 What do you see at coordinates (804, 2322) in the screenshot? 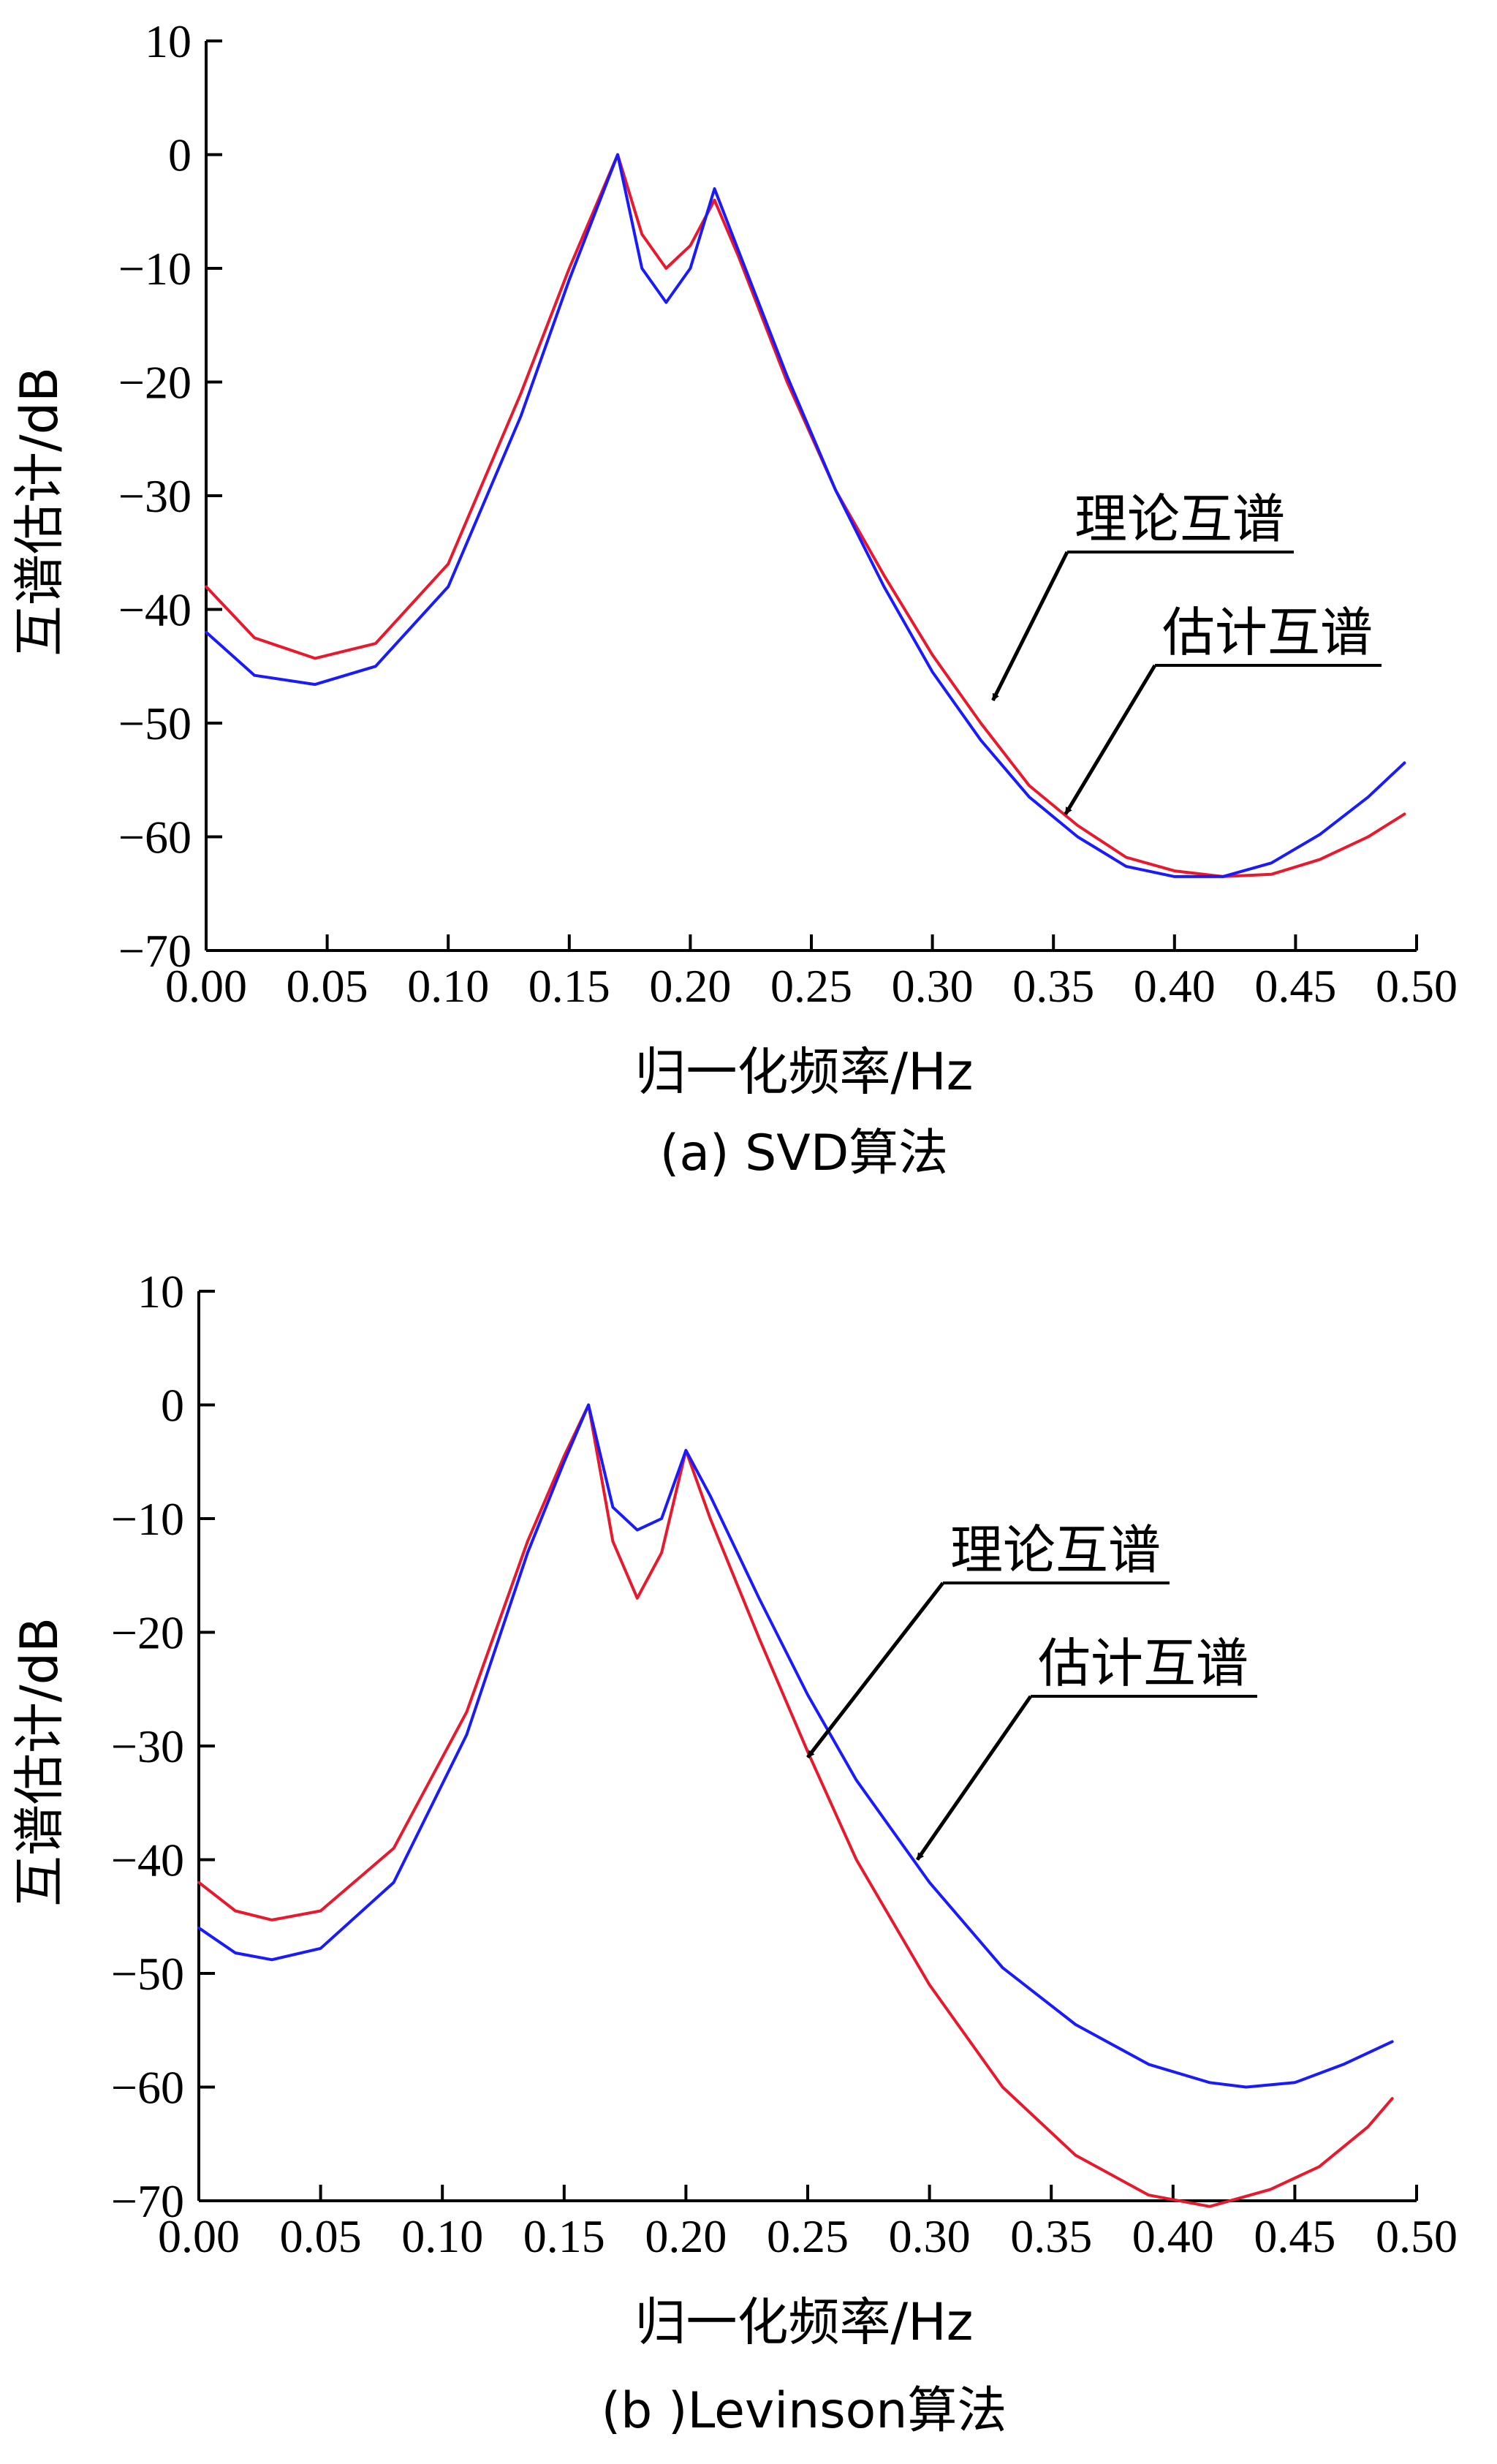
I see `panel-b-xlabel: 归一化频率/Hz` at bounding box center [804, 2322].